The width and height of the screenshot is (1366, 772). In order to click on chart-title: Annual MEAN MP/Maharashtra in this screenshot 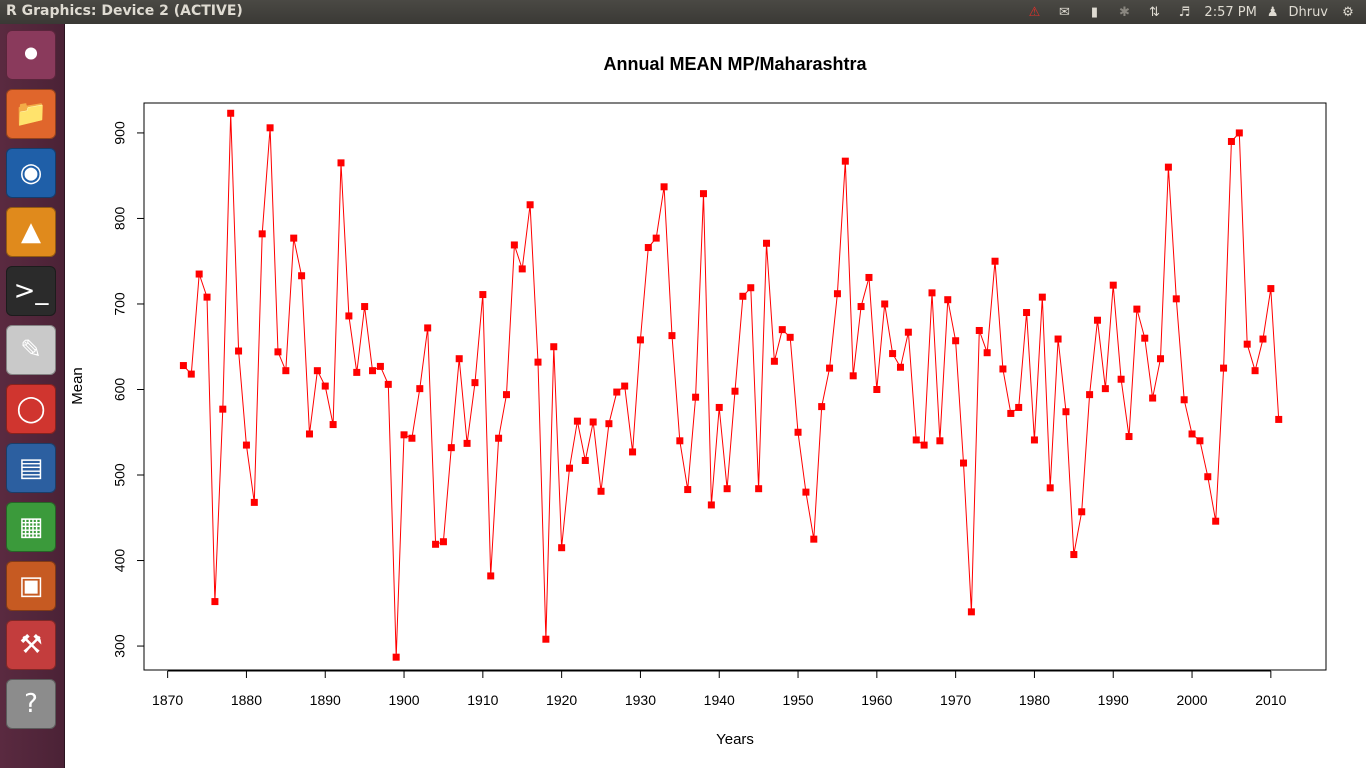, I will do `click(735, 64)`.